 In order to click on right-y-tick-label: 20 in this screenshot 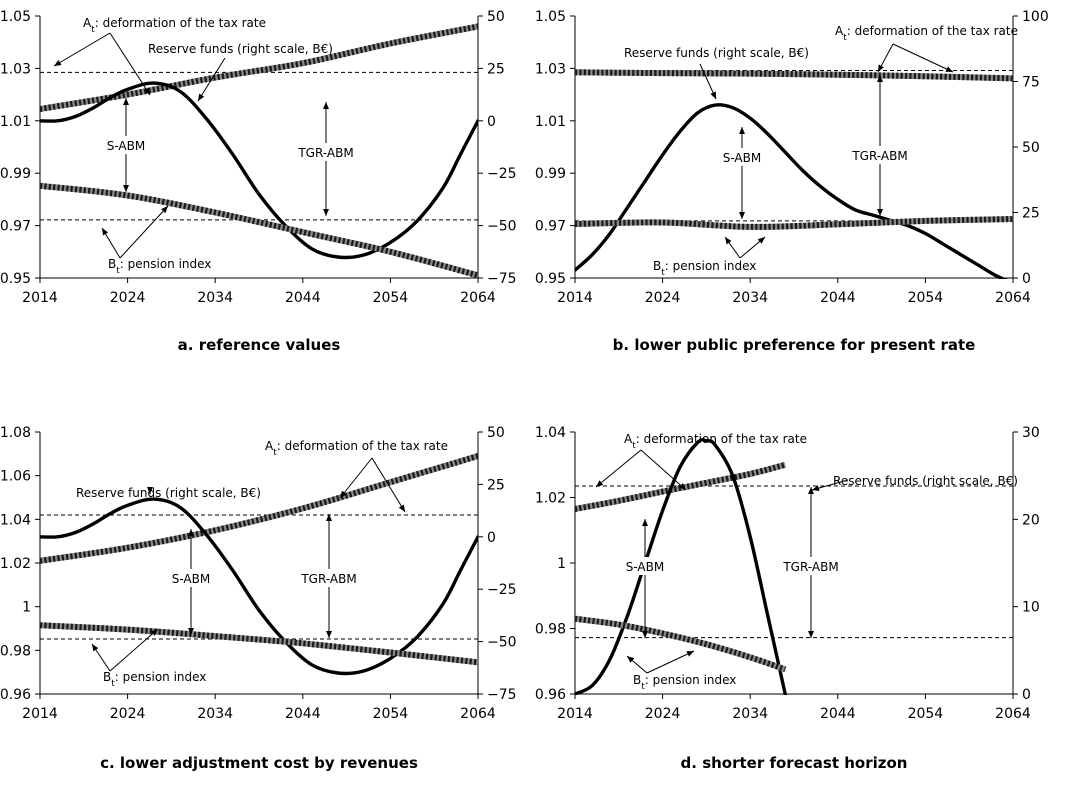, I will do `click(1031, 520)`.